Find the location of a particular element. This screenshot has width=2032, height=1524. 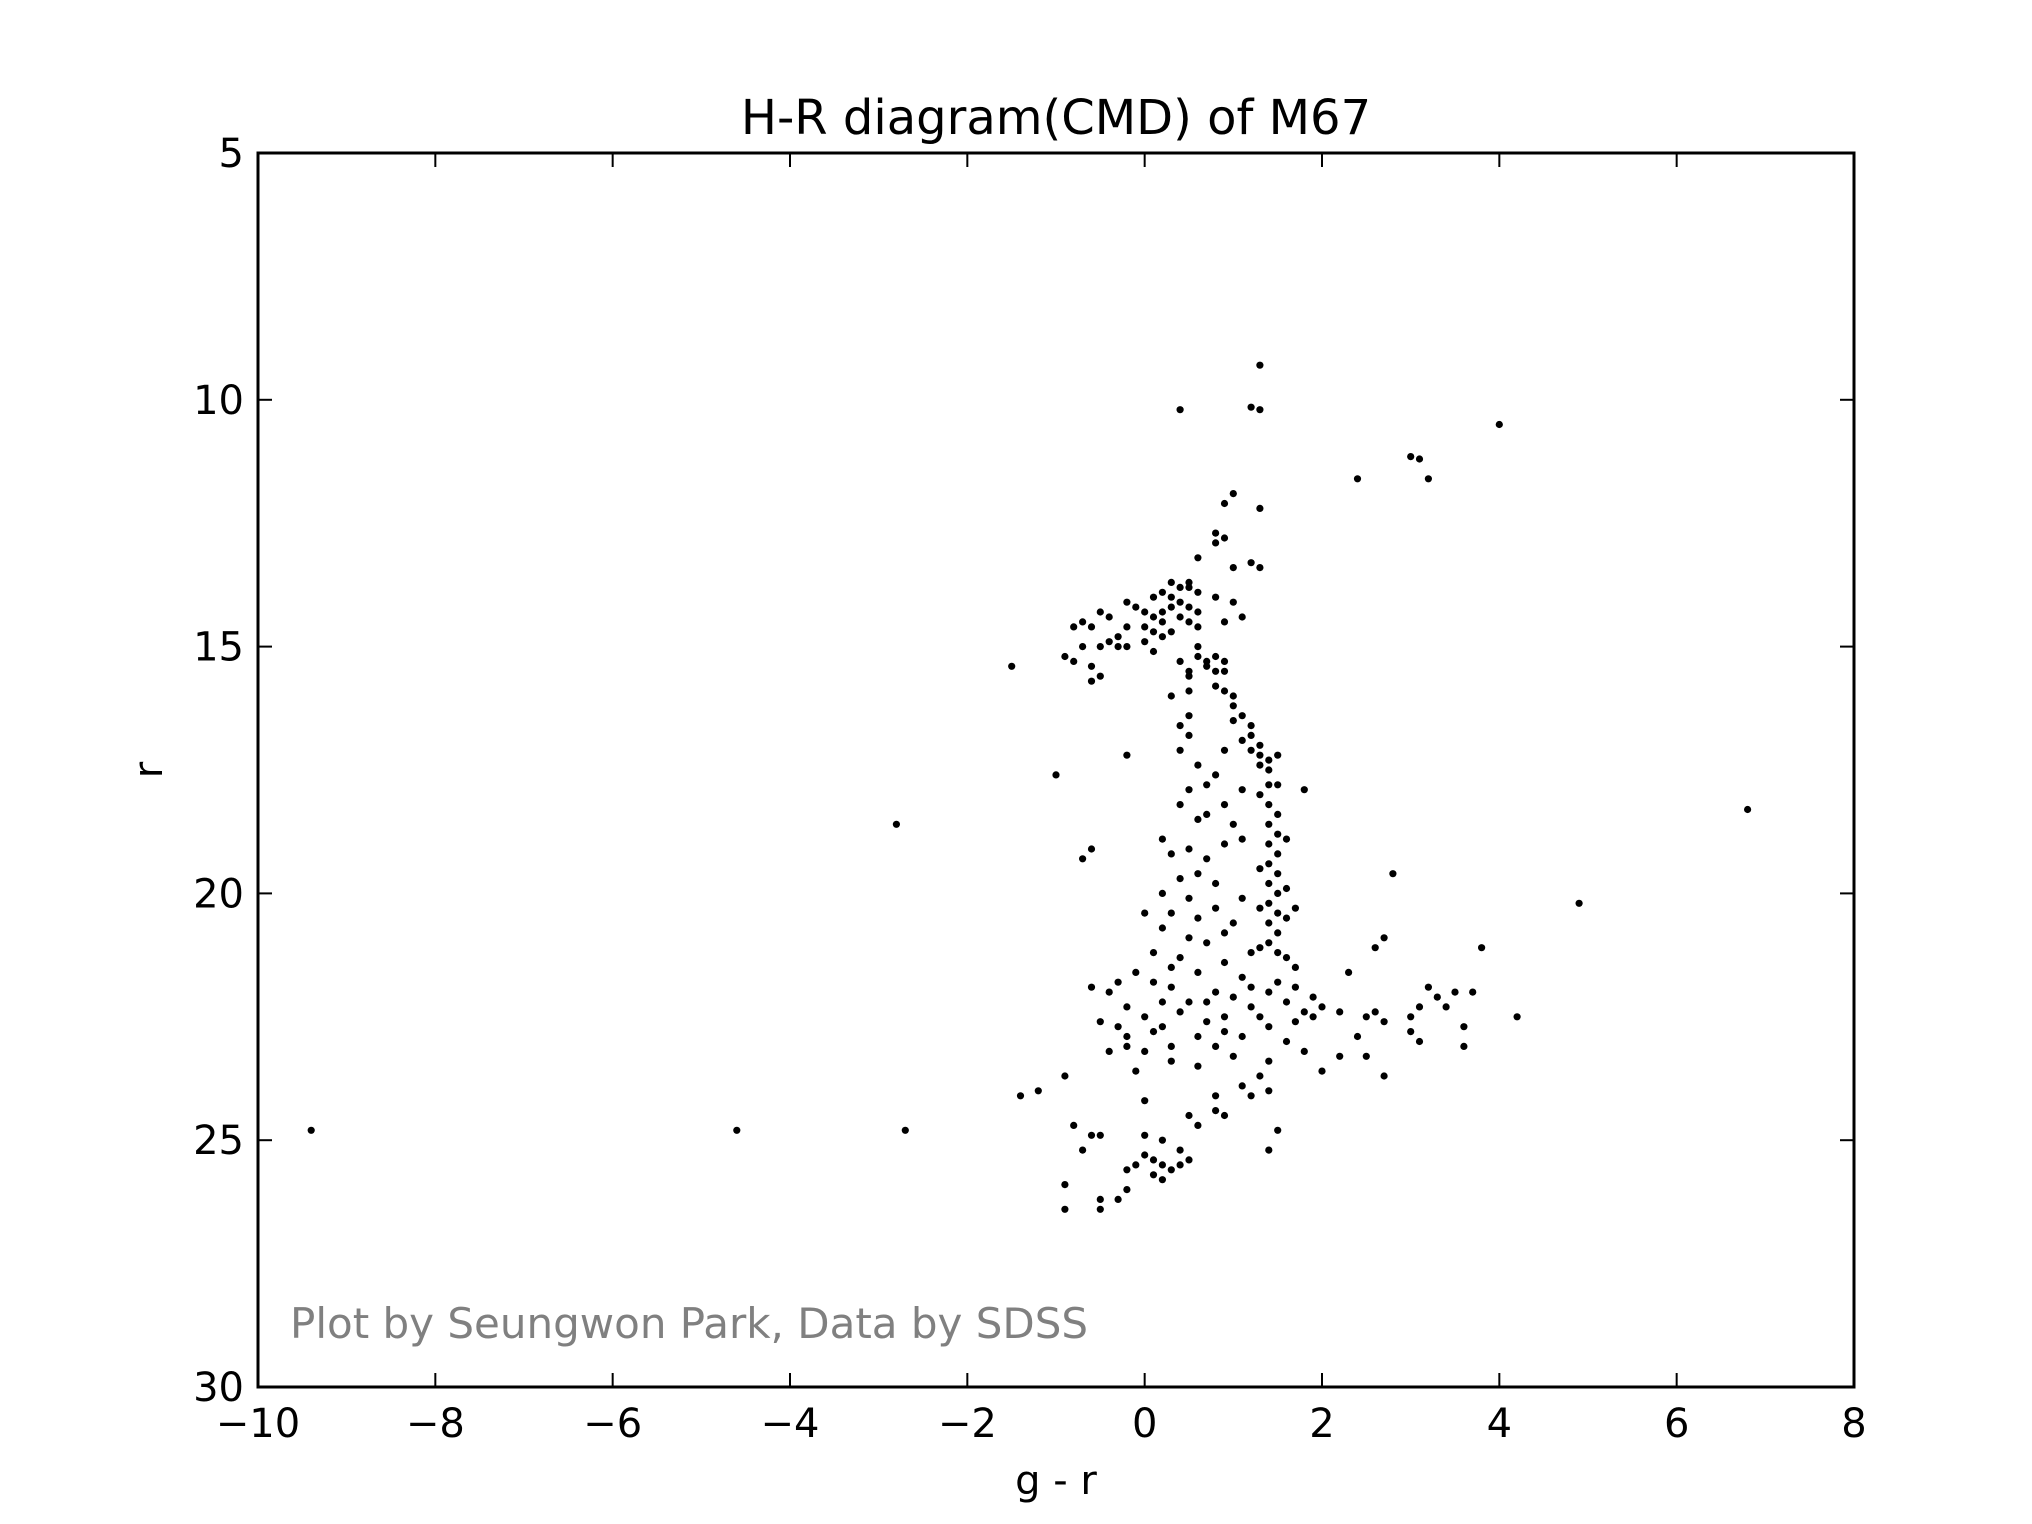

x-tick-label: 2 is located at coordinates (1321, 1424).